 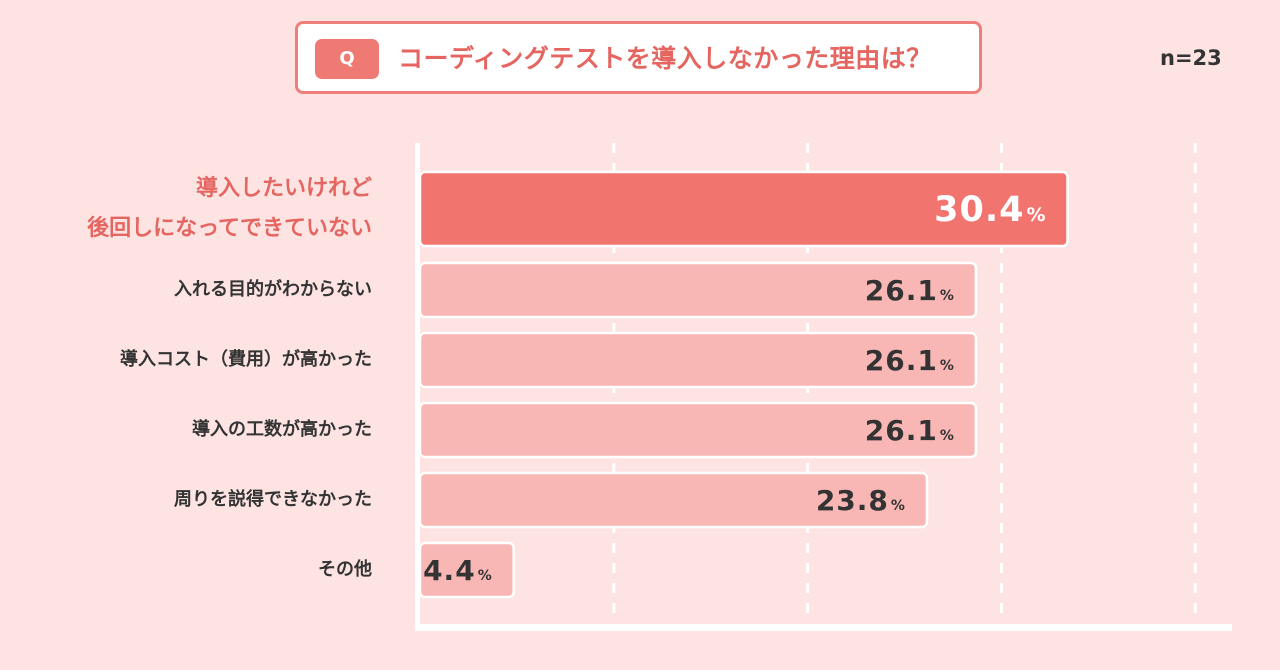 I want to click on y-axis-line, so click(x=417, y=387).